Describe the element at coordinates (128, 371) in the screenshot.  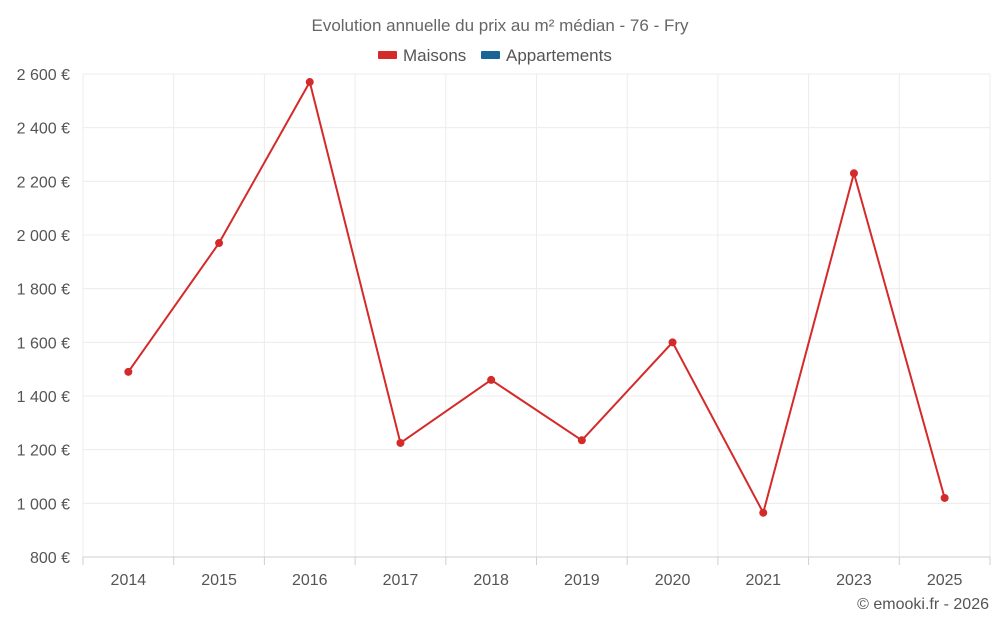
I see `data-point-2014` at that location.